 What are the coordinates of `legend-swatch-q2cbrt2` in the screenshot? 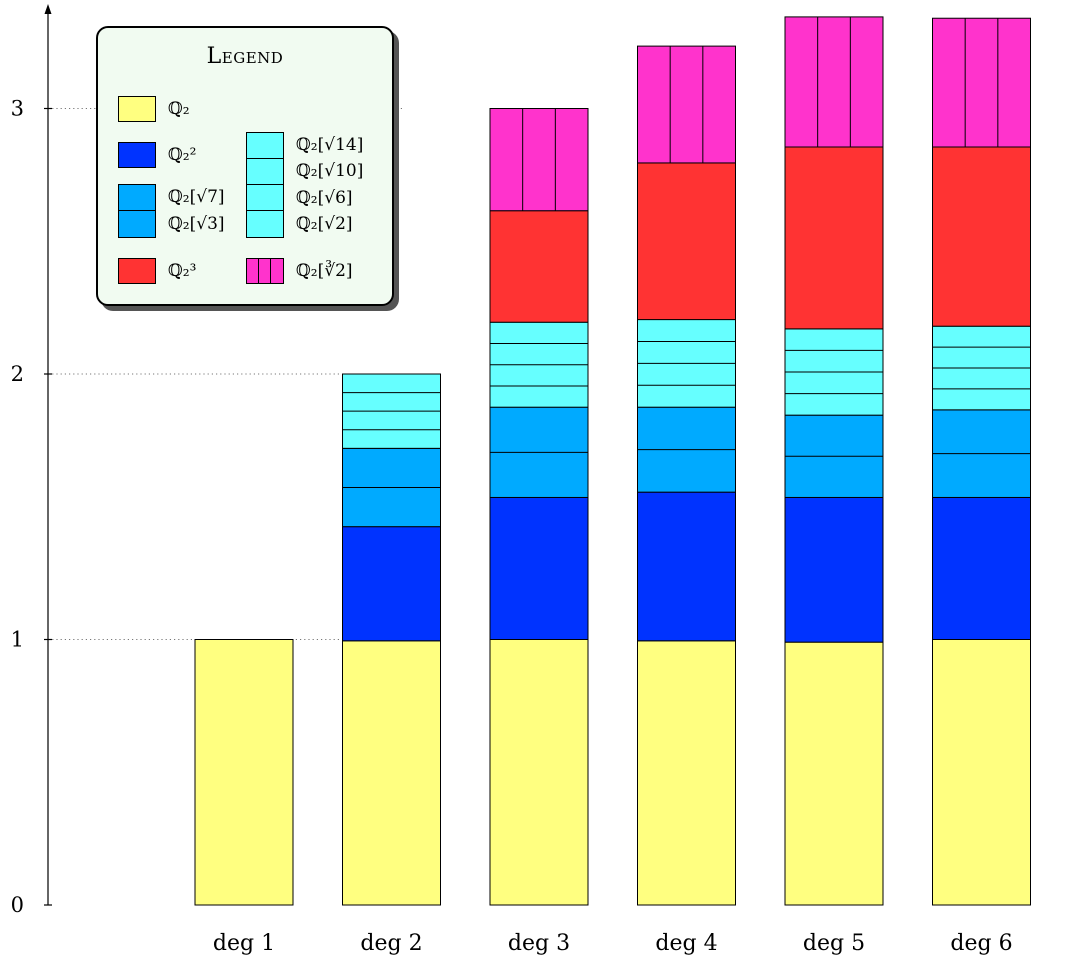 It's located at (265, 271).